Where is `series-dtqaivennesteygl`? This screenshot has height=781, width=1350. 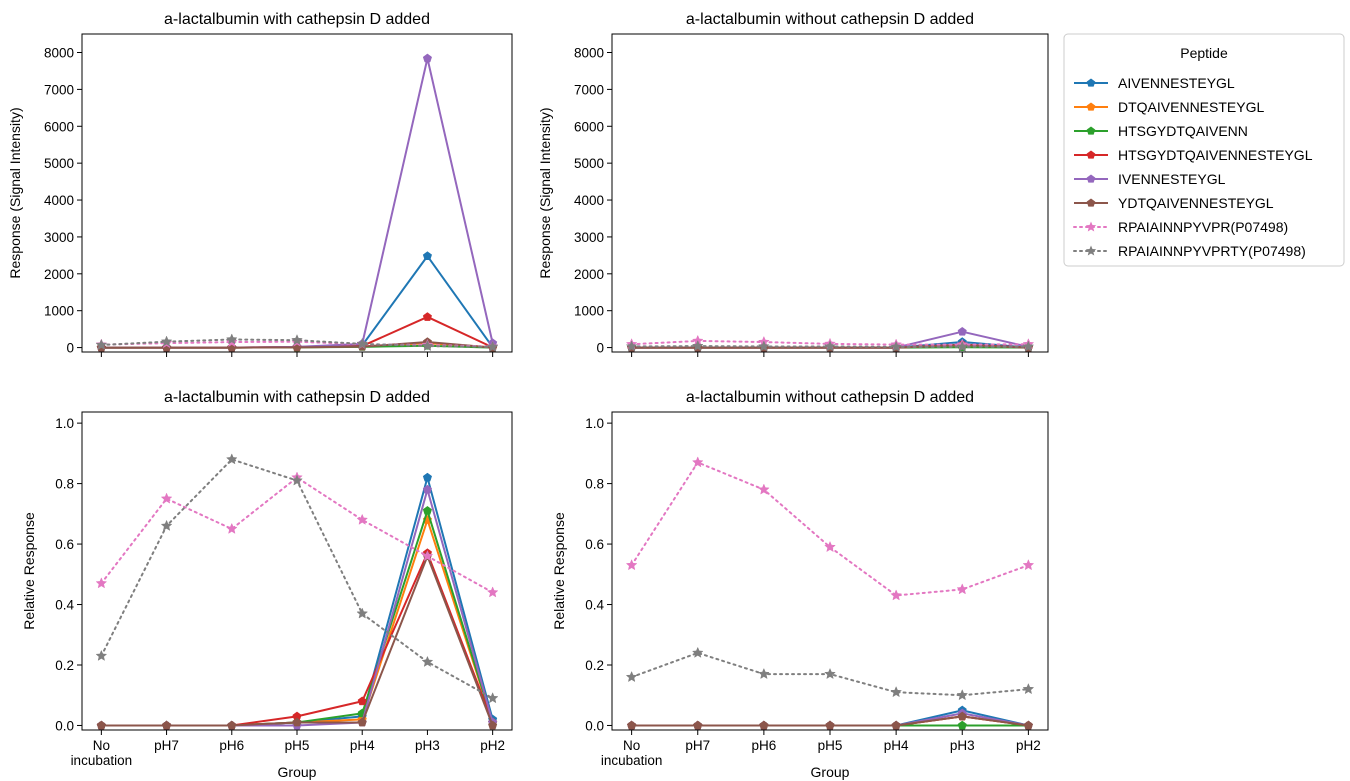
series-dtqaivennesteygl is located at coordinates (297, 622).